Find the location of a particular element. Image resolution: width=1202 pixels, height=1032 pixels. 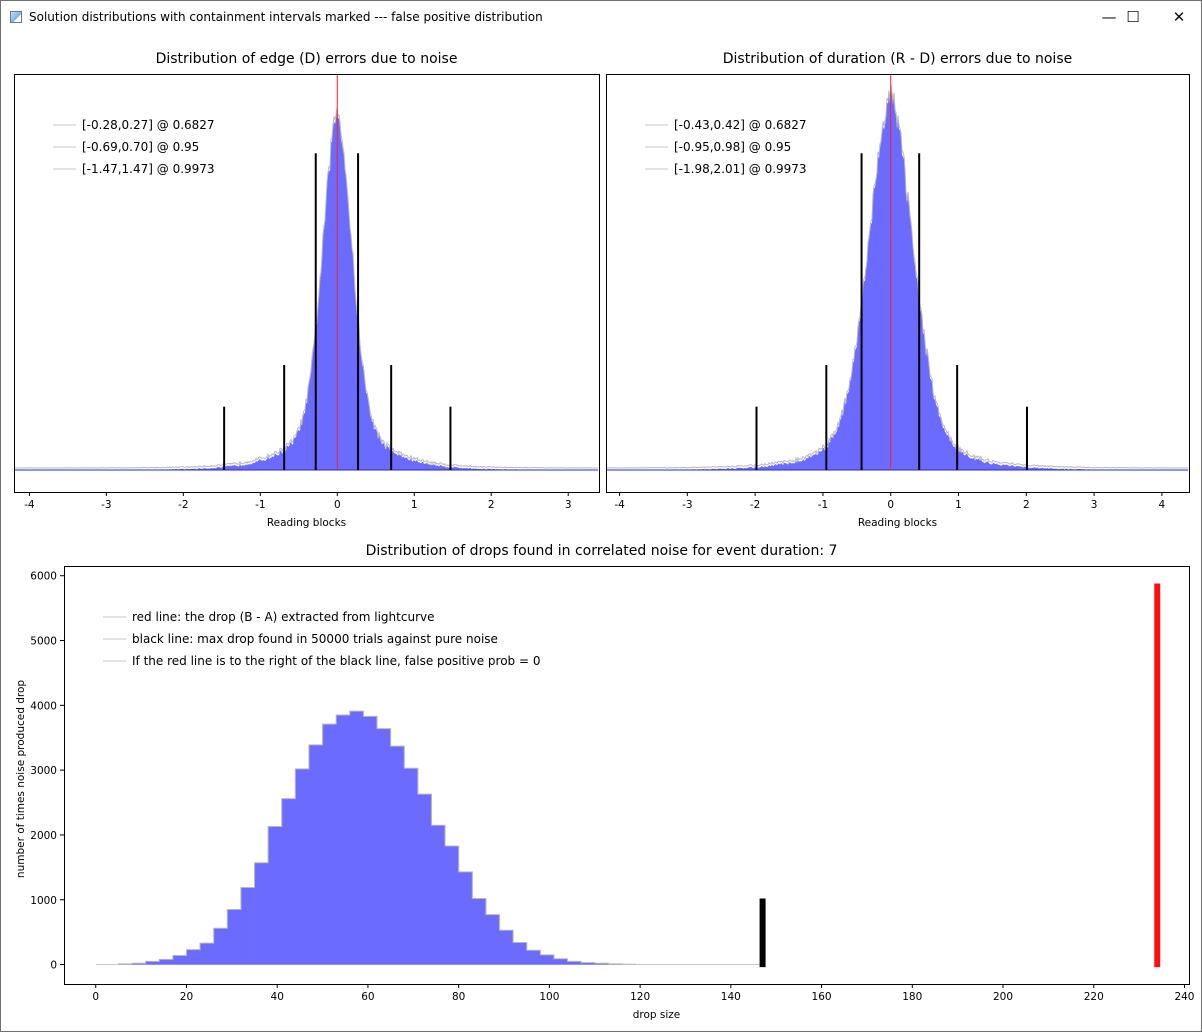

x-tick-label: -4 is located at coordinates (619, 505).